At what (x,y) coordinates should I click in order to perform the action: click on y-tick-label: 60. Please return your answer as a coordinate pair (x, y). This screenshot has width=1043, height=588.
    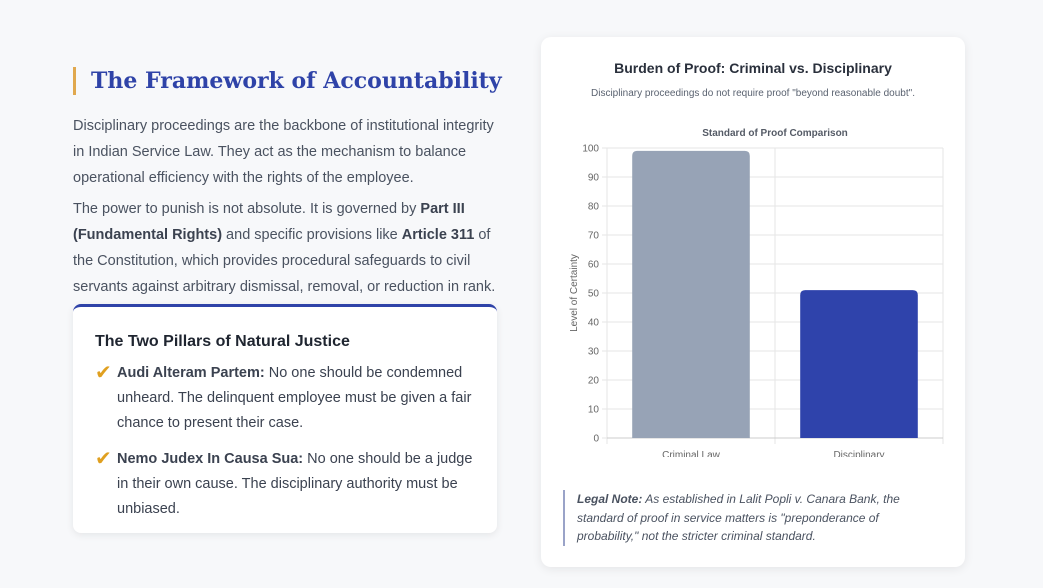
    Looking at the image, I should click on (594, 265).